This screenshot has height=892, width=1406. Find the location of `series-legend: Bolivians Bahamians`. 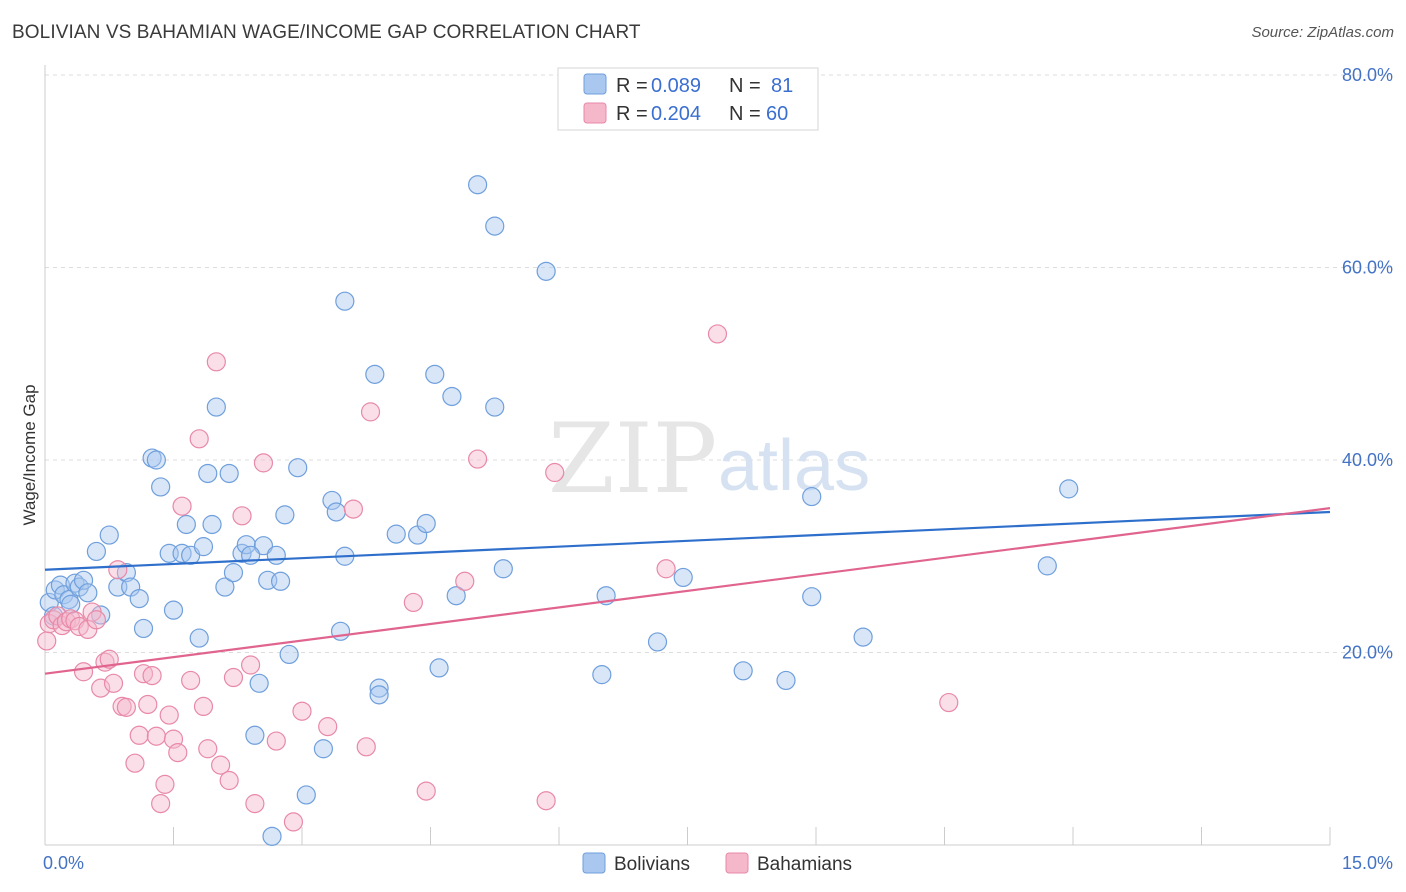

series-legend: Bolivians Bahamians is located at coordinates (717, 863).